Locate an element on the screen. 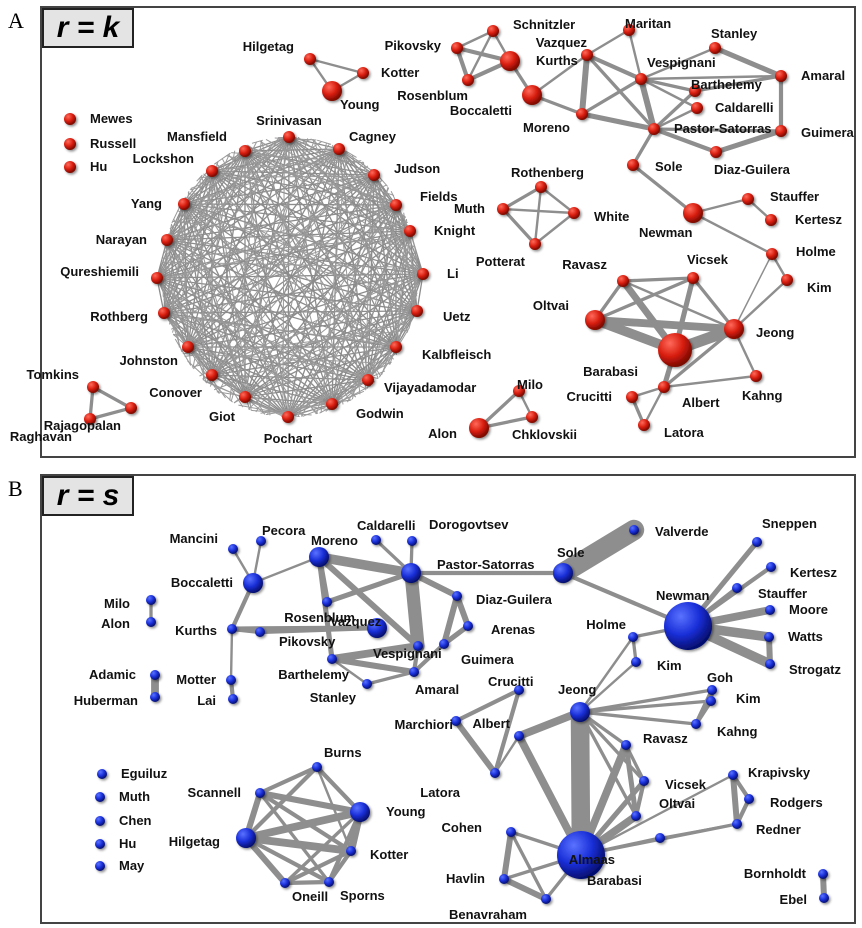 The width and height of the screenshot is (862, 928). edge-barthelemy-pastorsatorras is located at coordinates (674, 110).